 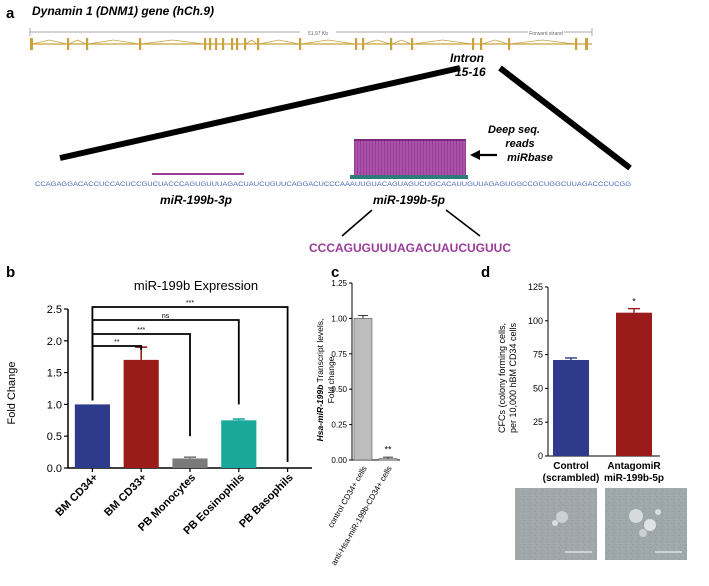 What do you see at coordinates (571, 466) in the screenshot?
I see `x-tick-label-line1: Control` at bounding box center [571, 466].